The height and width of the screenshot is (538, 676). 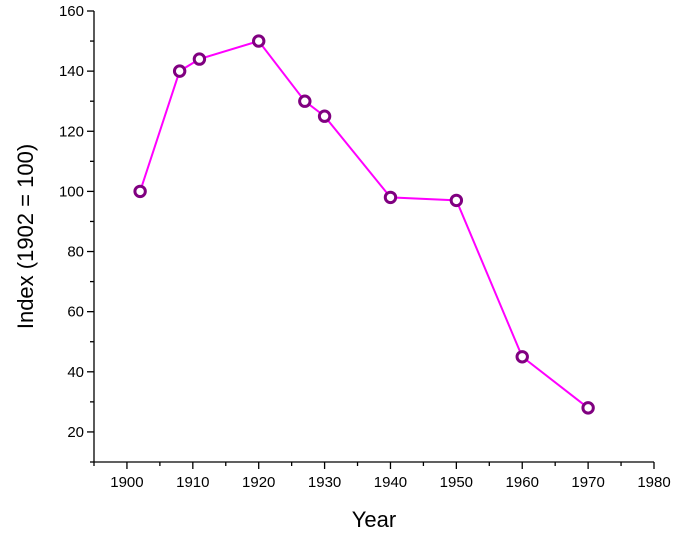 What do you see at coordinates (587, 482) in the screenshot?
I see `x-tick-label: 1970` at bounding box center [587, 482].